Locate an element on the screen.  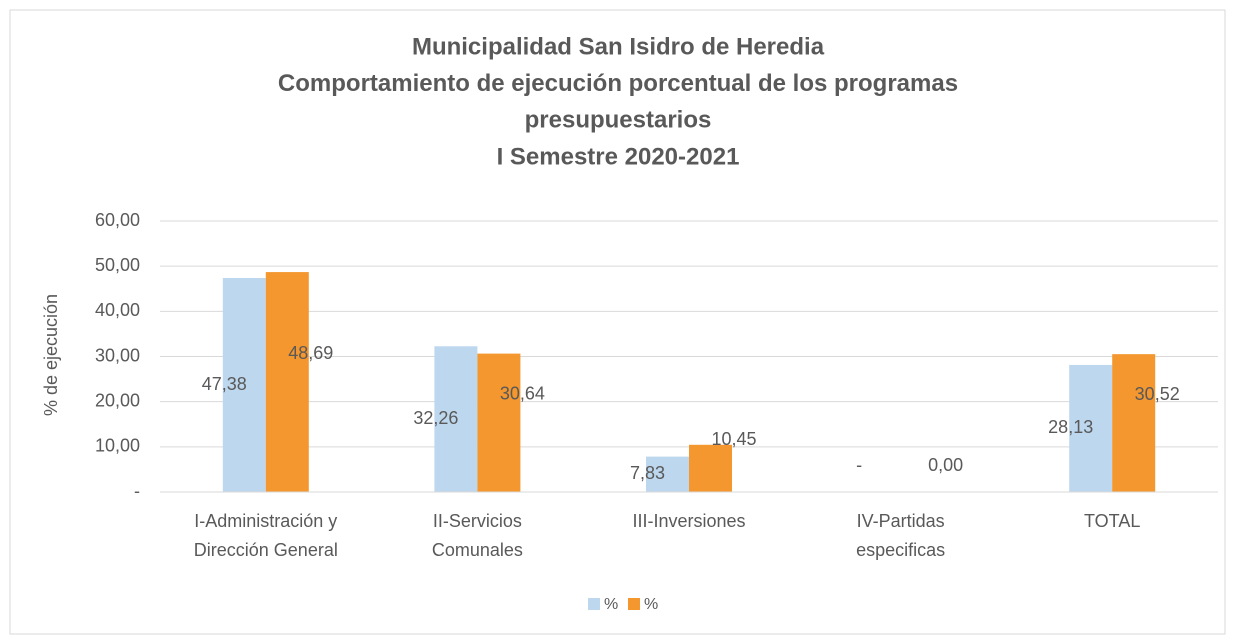
x-tick-label: IV-Partidas is located at coordinates (901, 521).